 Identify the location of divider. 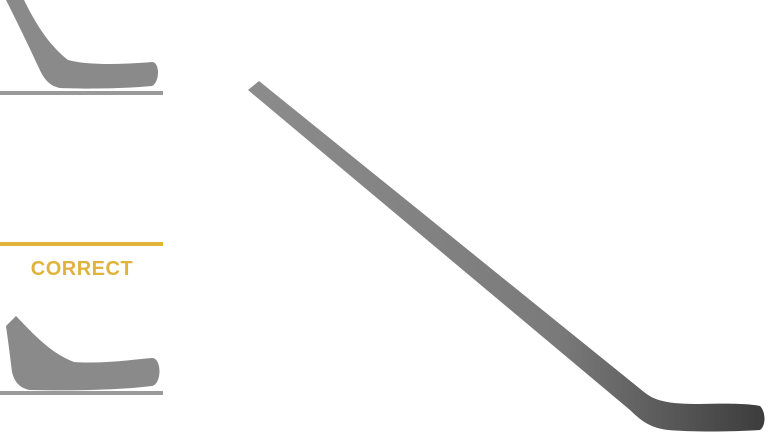
(81, 244).